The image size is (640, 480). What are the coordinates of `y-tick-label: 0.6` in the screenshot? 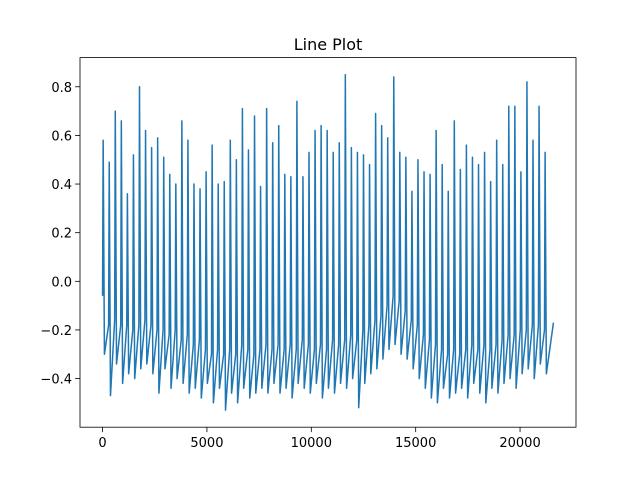 It's located at (61, 136).